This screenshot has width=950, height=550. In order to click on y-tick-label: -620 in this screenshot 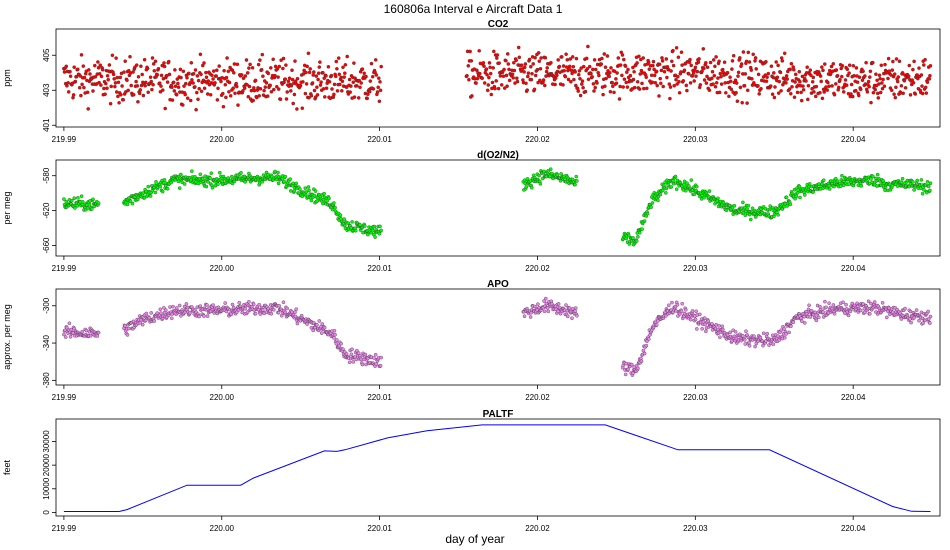, I will do `click(46, 210)`.